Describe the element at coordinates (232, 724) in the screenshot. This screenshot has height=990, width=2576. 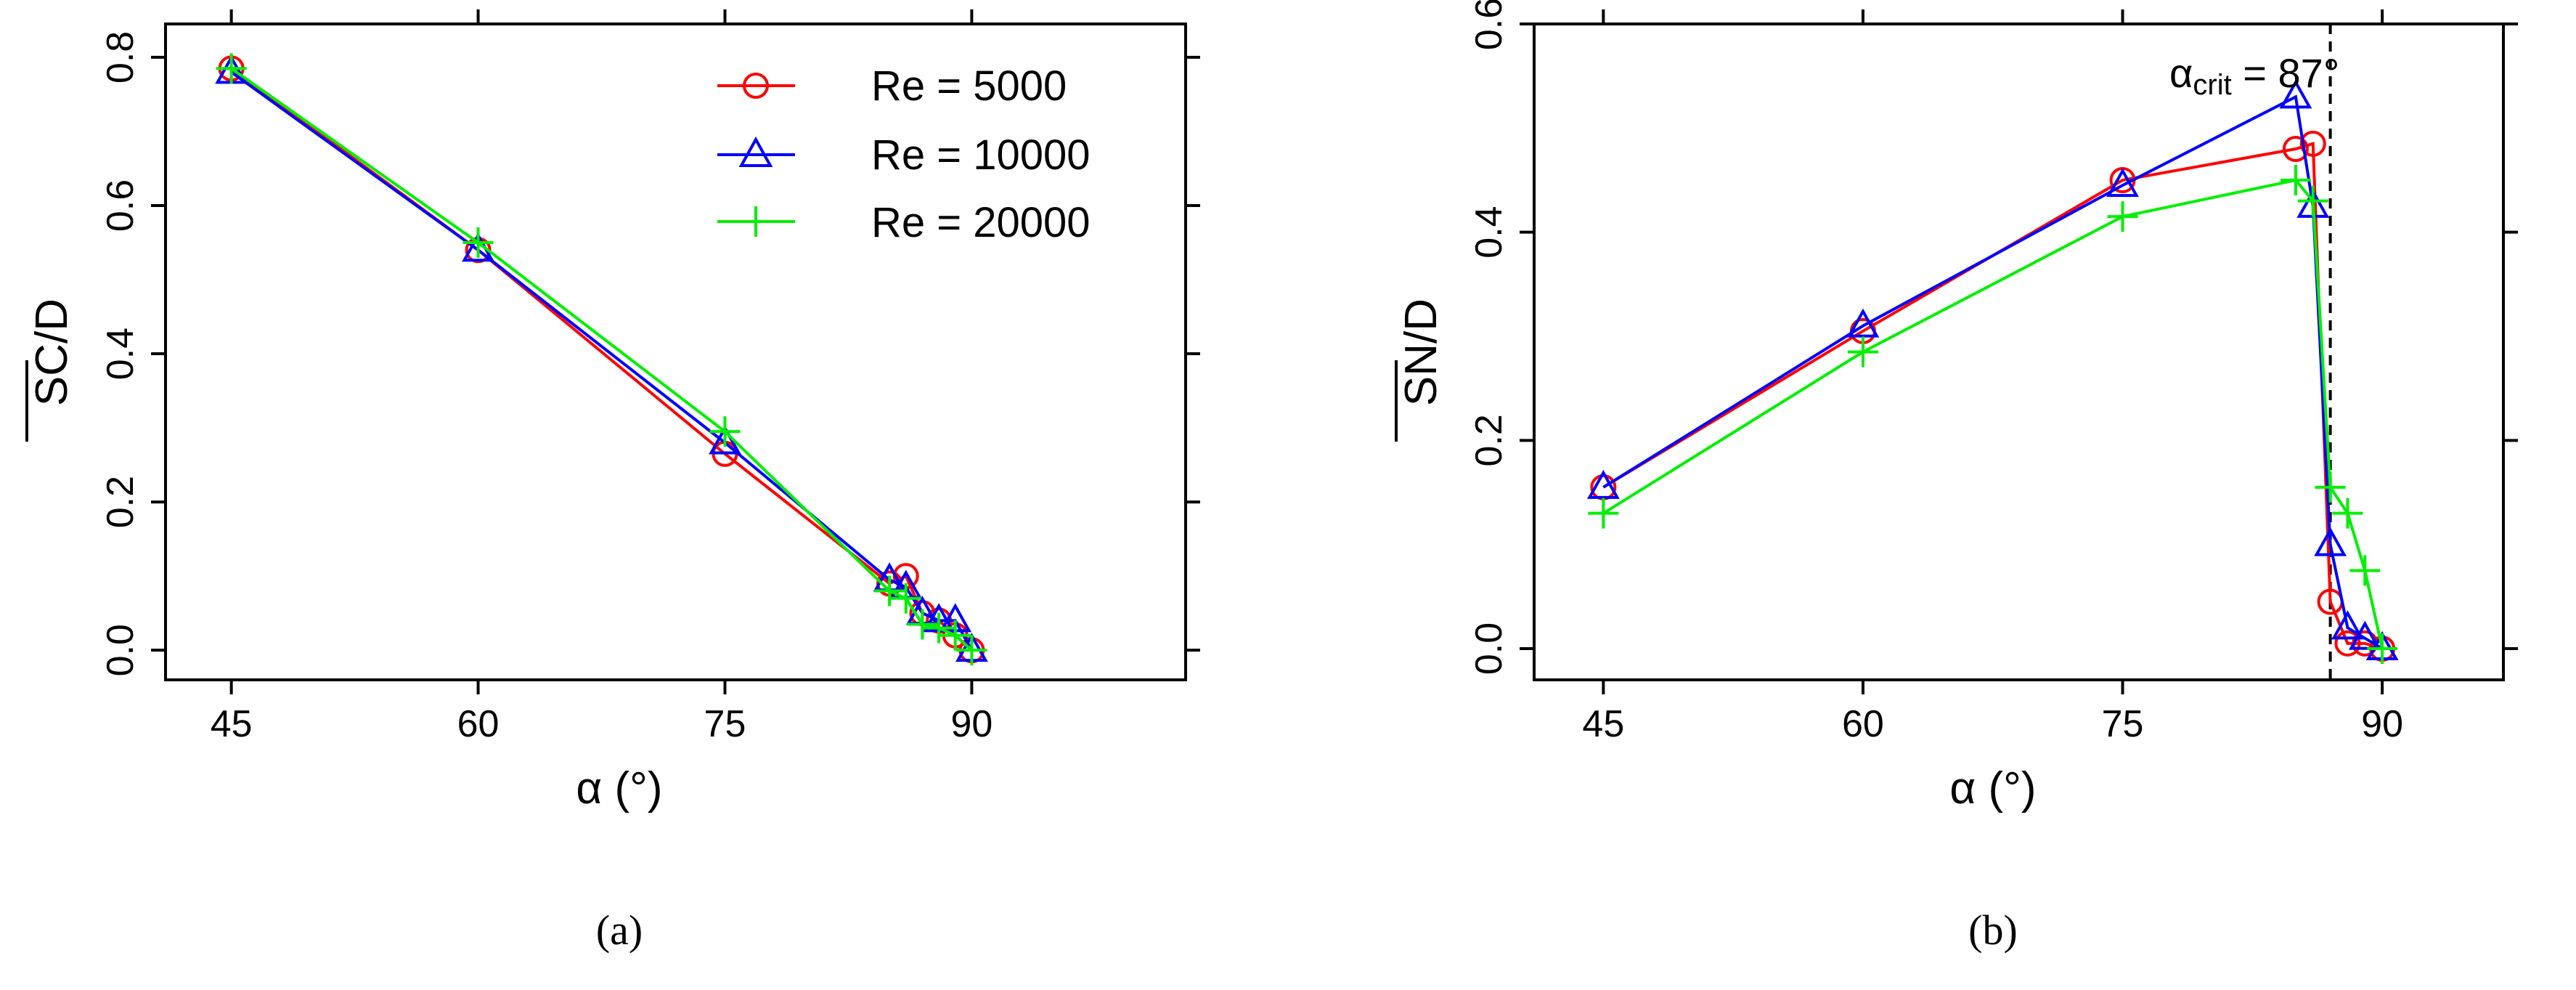
I see `panel-a-x-tick-label: 45` at that location.